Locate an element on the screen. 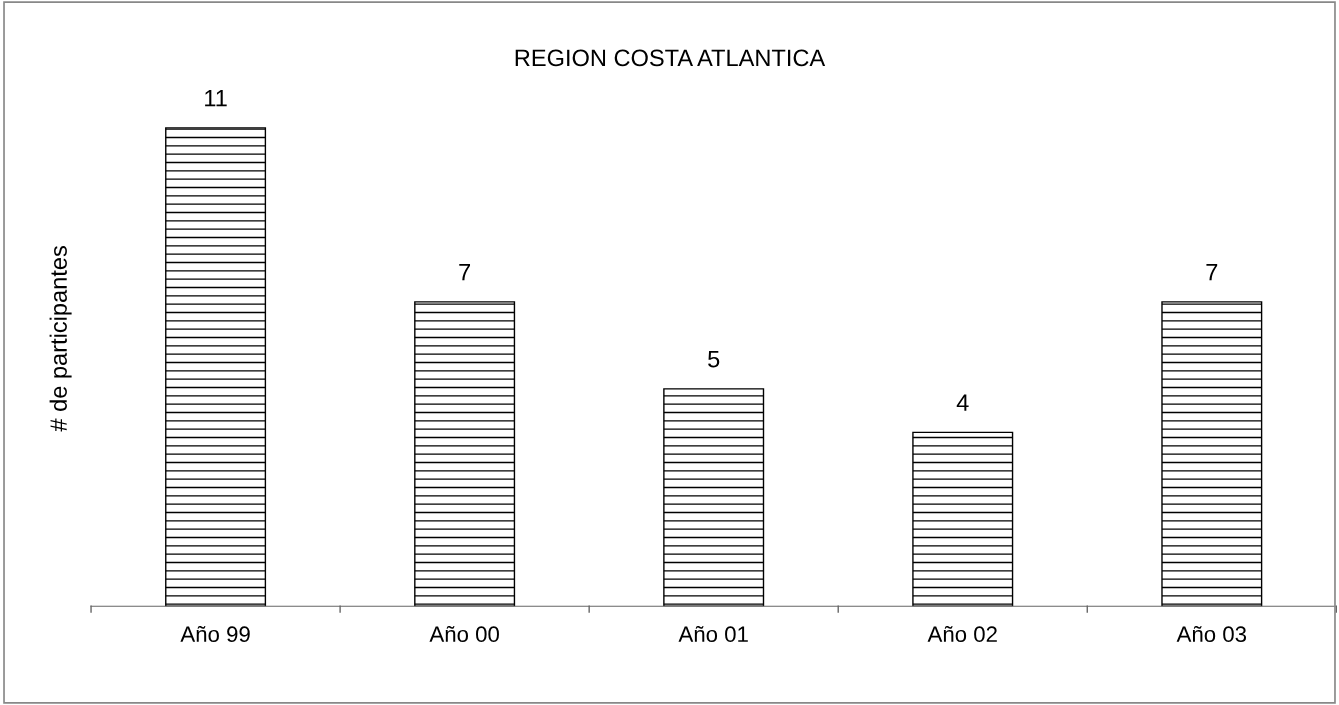  x-tick-label: Año 00 is located at coordinates (464, 634).